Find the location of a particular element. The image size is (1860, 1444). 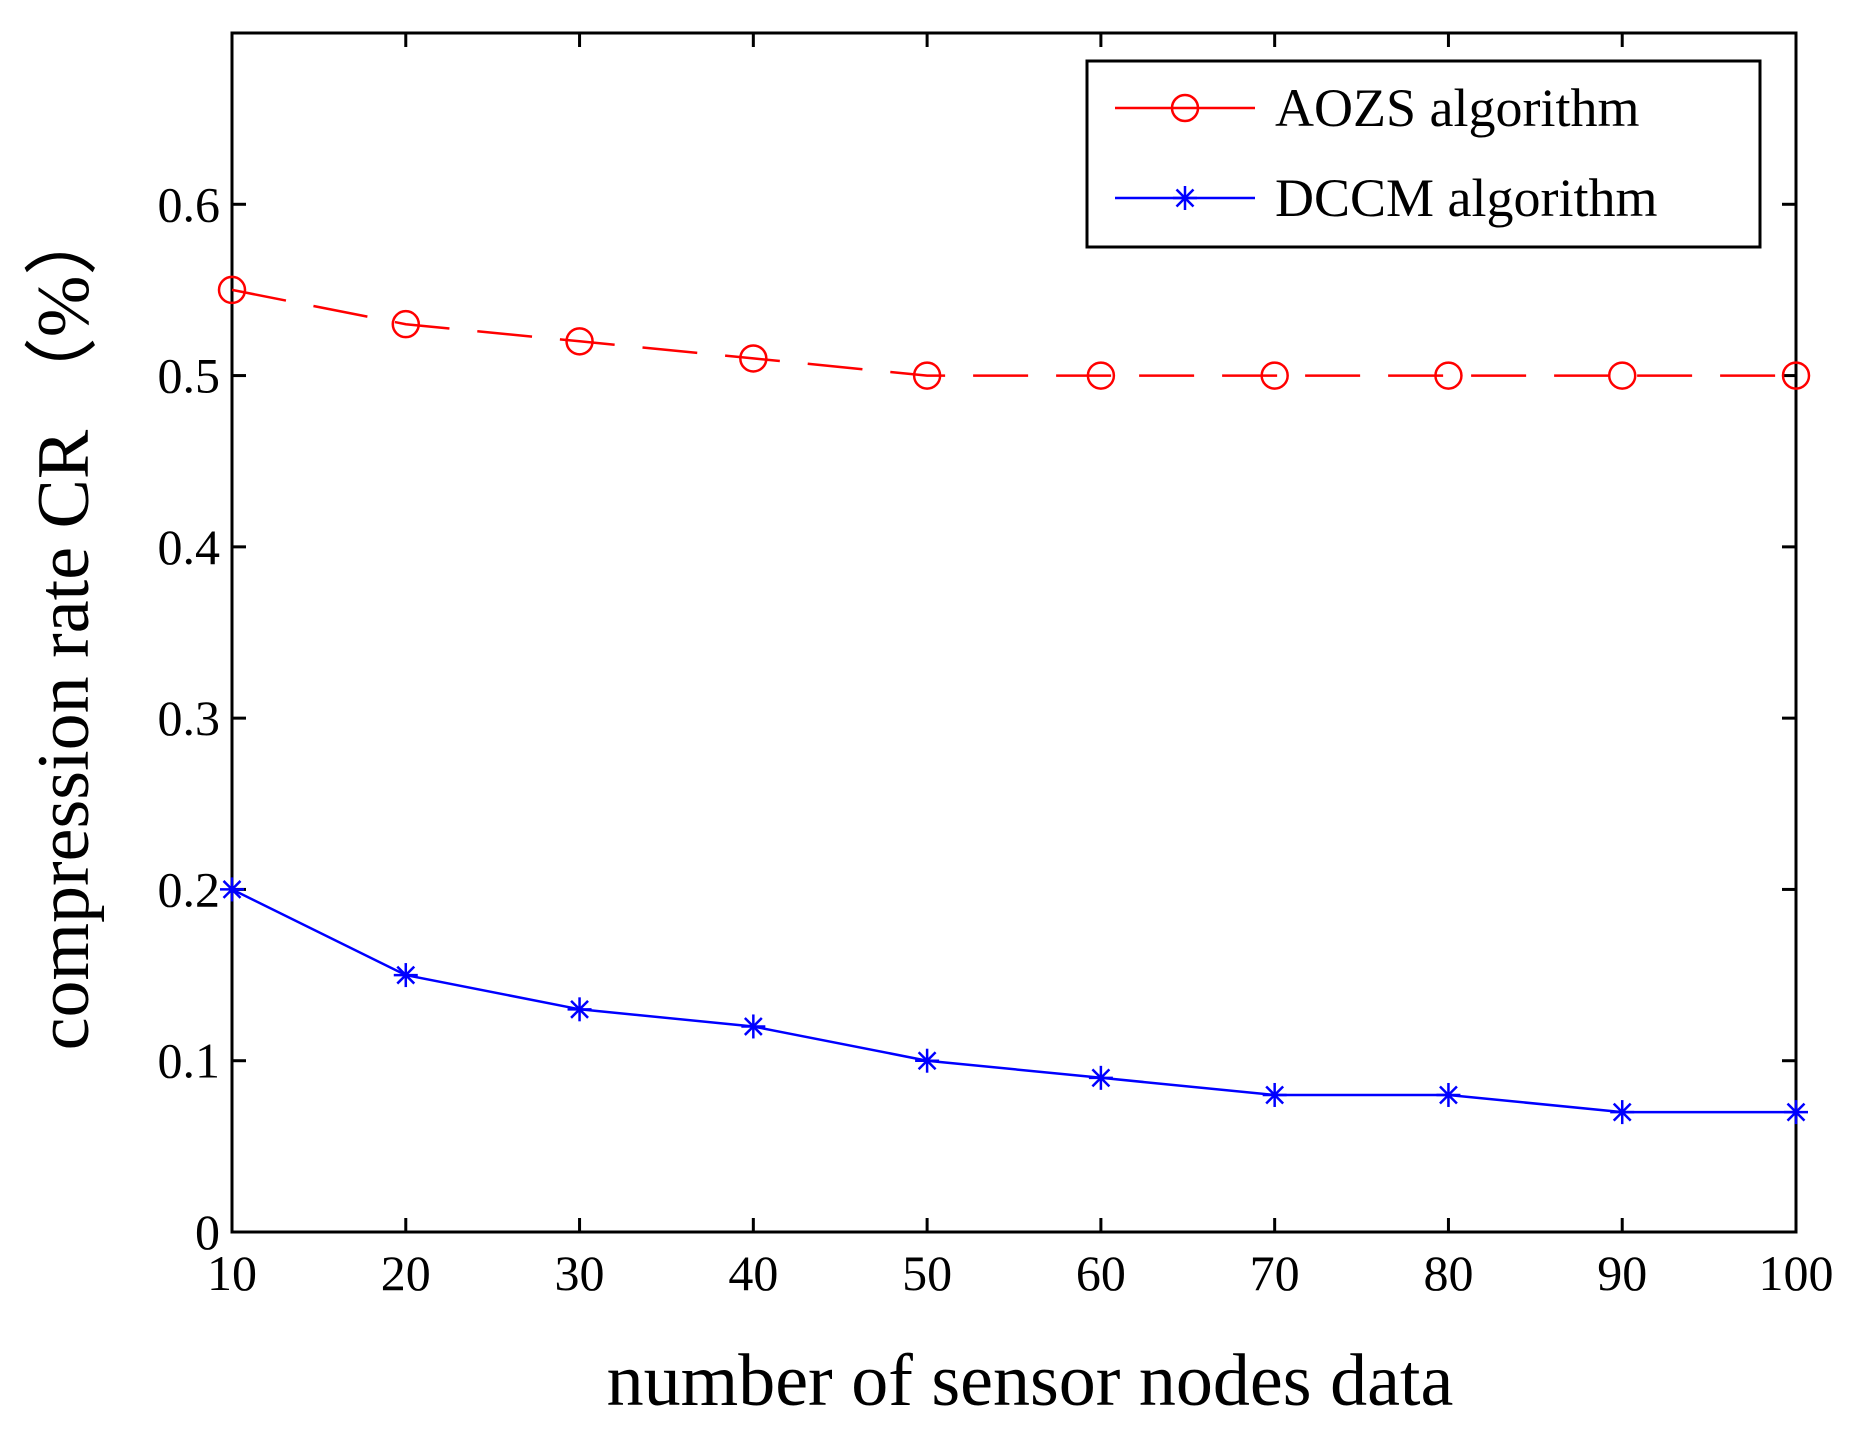

x-tick-label: 30 is located at coordinates (580, 1273).